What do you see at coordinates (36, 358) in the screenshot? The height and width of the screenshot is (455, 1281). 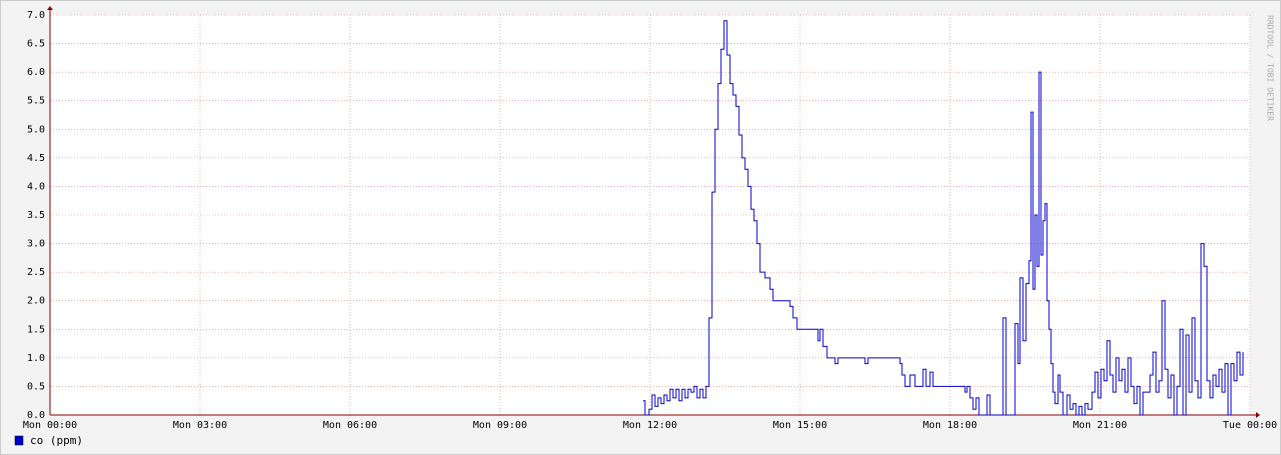 I see `y-tick-label: 1.0` at bounding box center [36, 358].